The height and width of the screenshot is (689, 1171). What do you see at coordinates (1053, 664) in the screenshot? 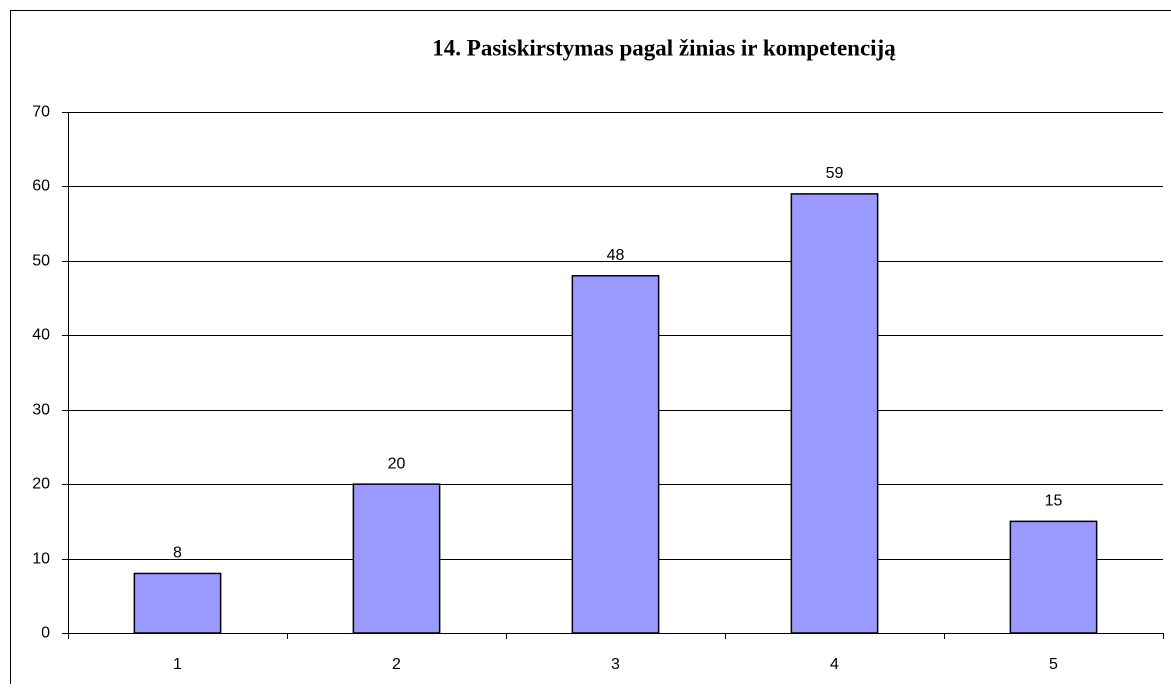
I see `x-tick-label: 5` at bounding box center [1053, 664].